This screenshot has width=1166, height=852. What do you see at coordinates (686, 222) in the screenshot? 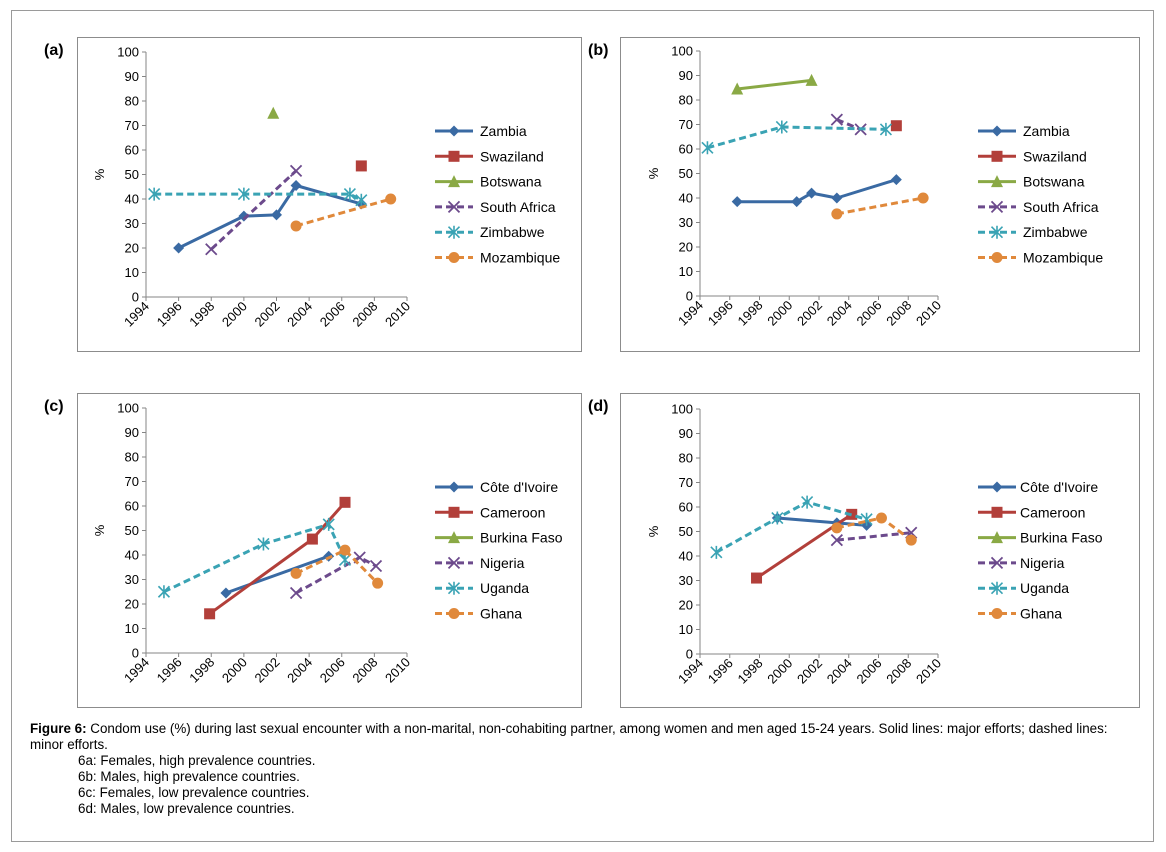
I see `y-tick-label: 30` at bounding box center [686, 222].